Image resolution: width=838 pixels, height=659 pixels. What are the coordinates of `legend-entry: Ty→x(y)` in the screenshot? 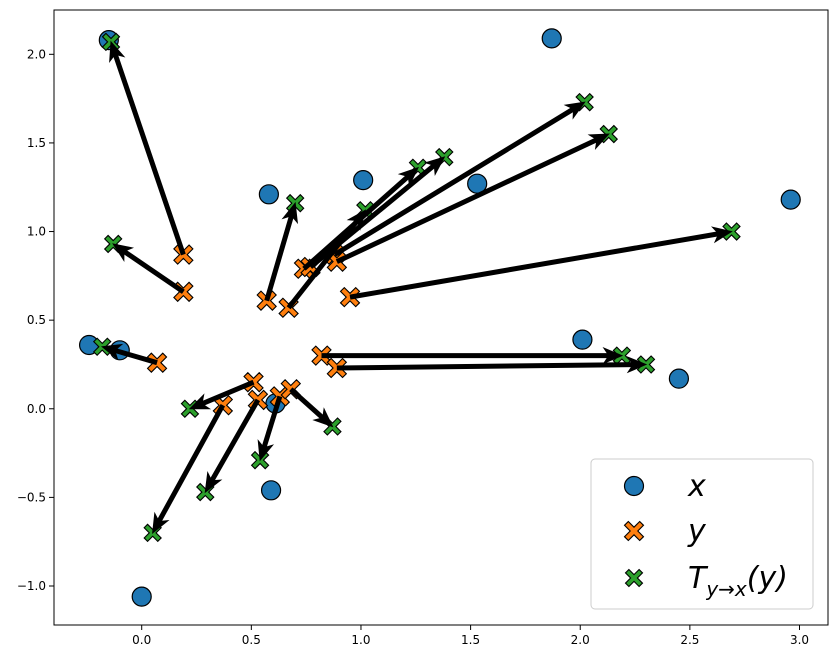 It's located at (706, 581).